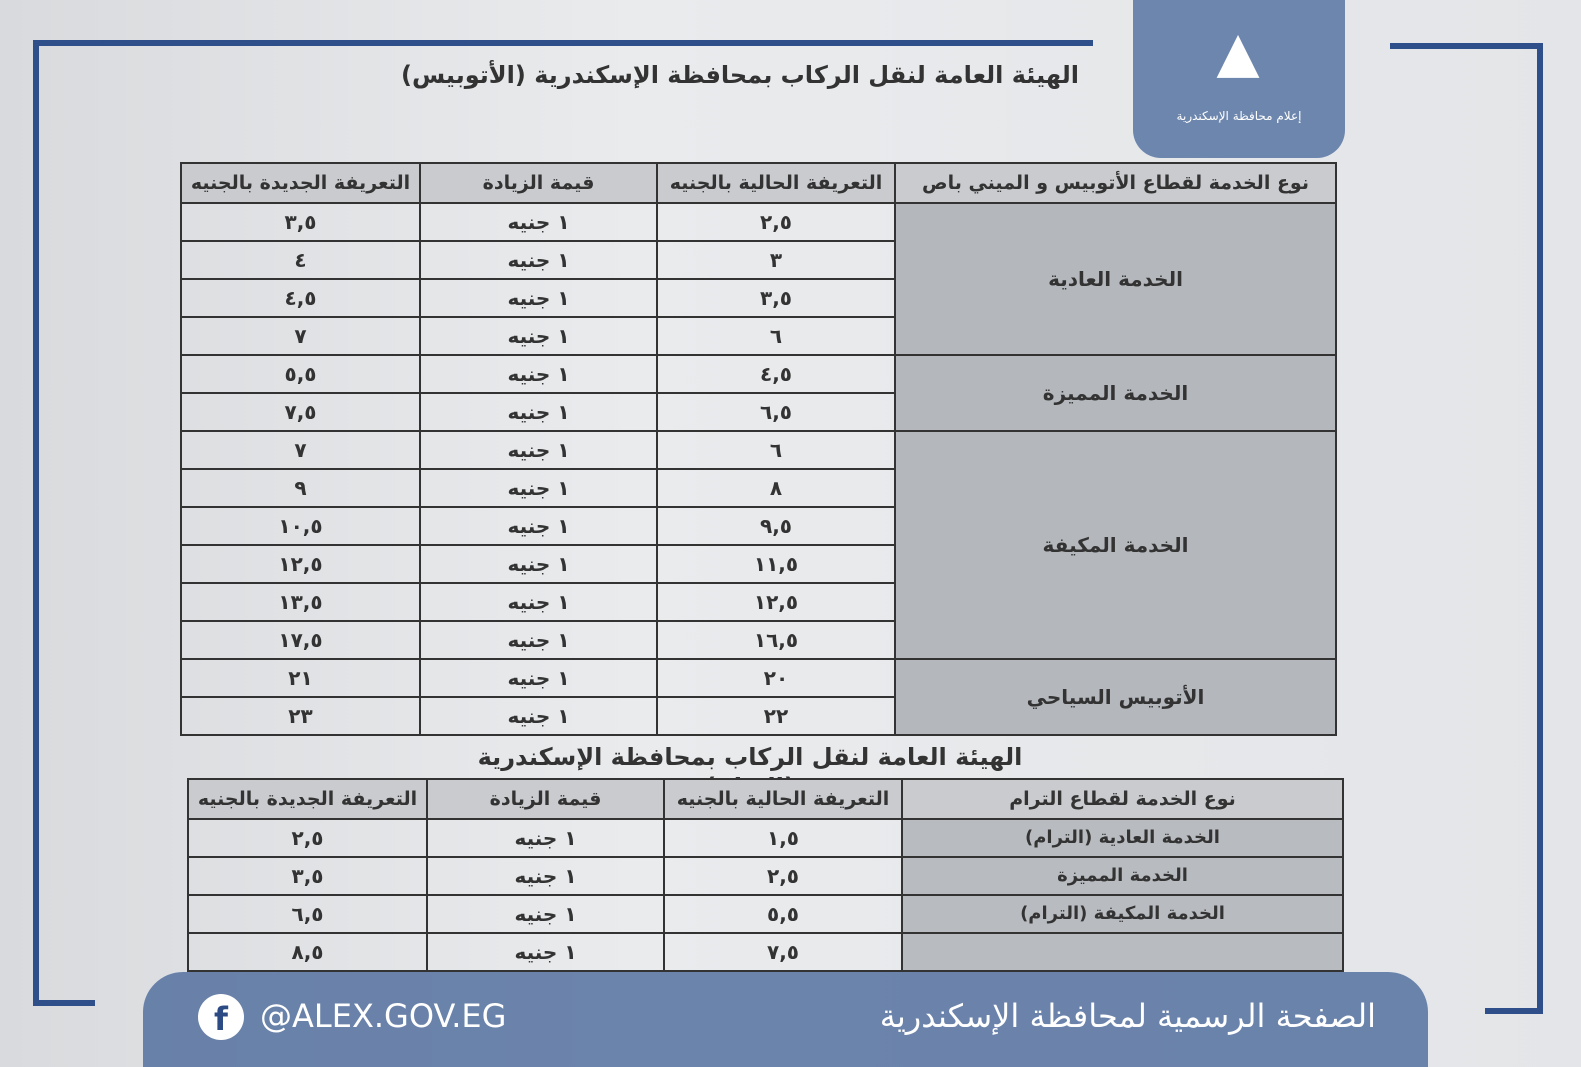  Describe the element at coordinates (300, 374) in the screenshot. I see `new-fare-cell: ٥,٥` at that location.